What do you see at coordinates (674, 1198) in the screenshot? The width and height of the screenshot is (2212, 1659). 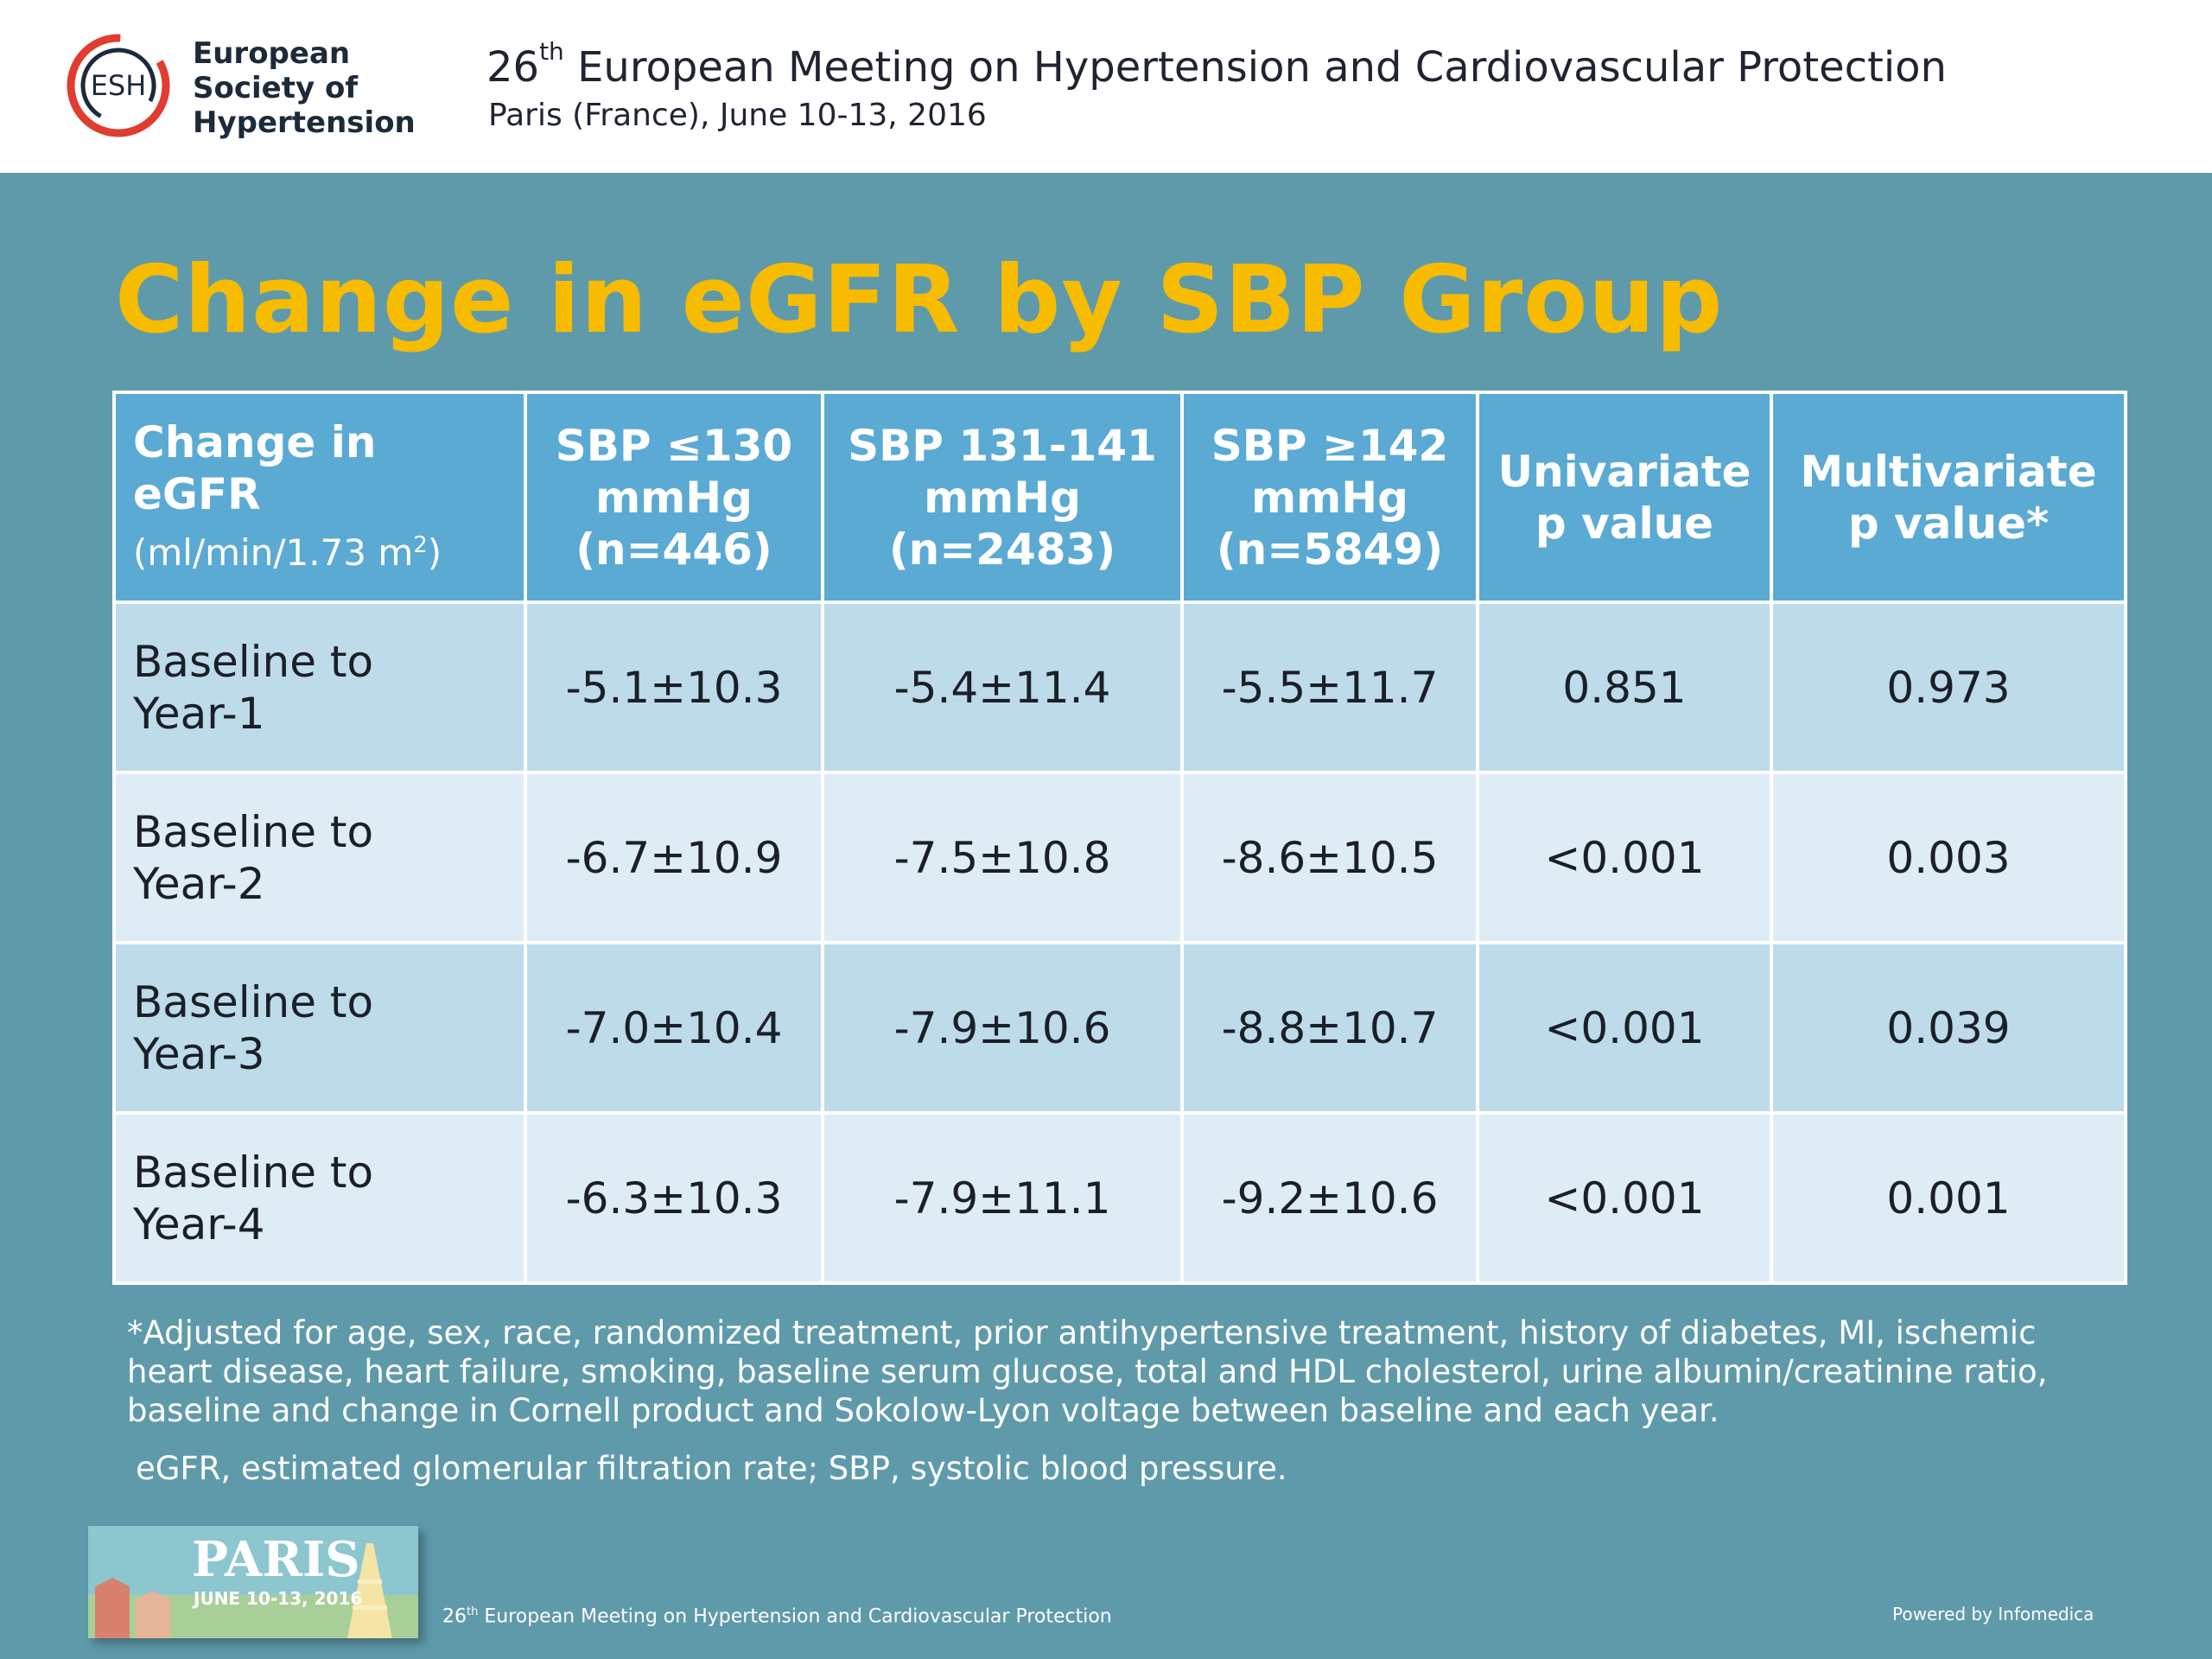 I see `cell-sbp130: -6.3±10.3` at bounding box center [674, 1198].